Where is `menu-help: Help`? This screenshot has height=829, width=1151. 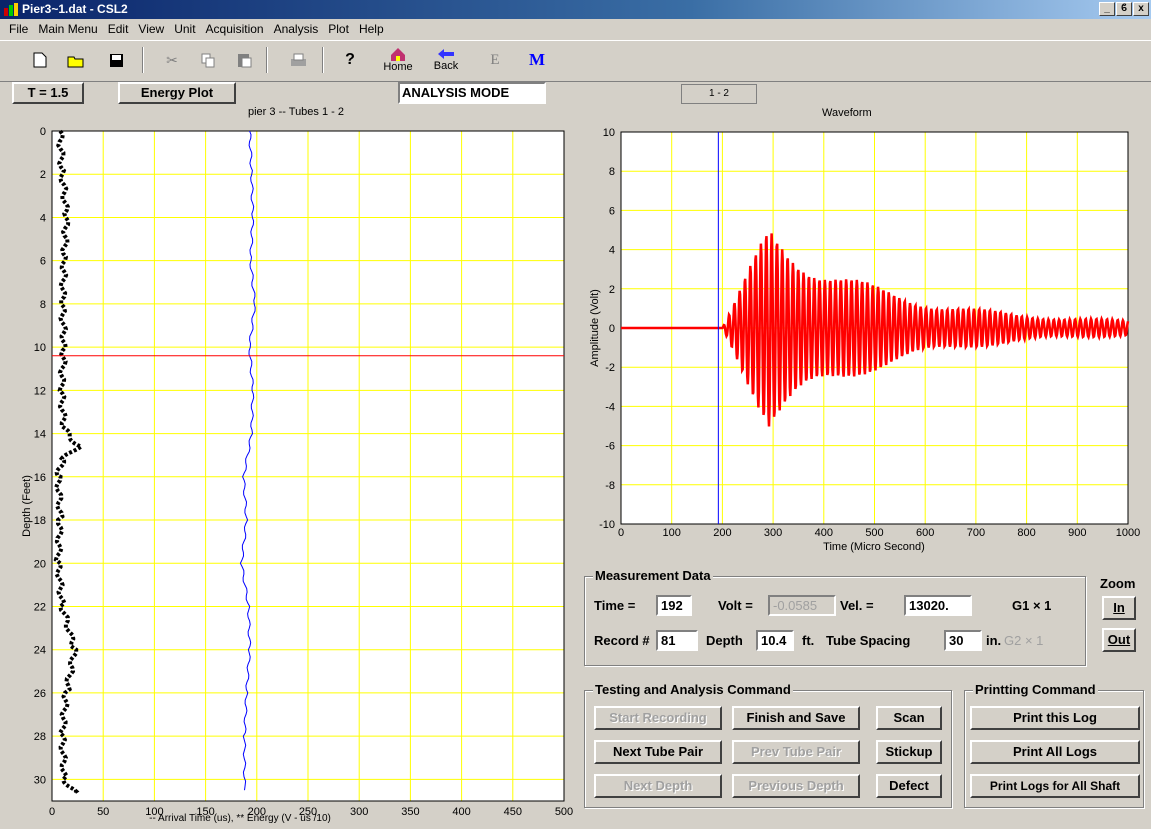
menu-help: Help is located at coordinates (371, 29).